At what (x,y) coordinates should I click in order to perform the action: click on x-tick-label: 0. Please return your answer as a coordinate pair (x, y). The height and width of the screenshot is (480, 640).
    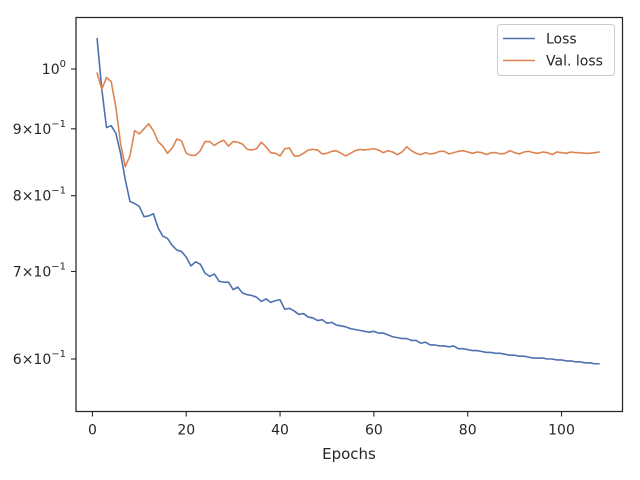
    Looking at the image, I should click on (92, 431).